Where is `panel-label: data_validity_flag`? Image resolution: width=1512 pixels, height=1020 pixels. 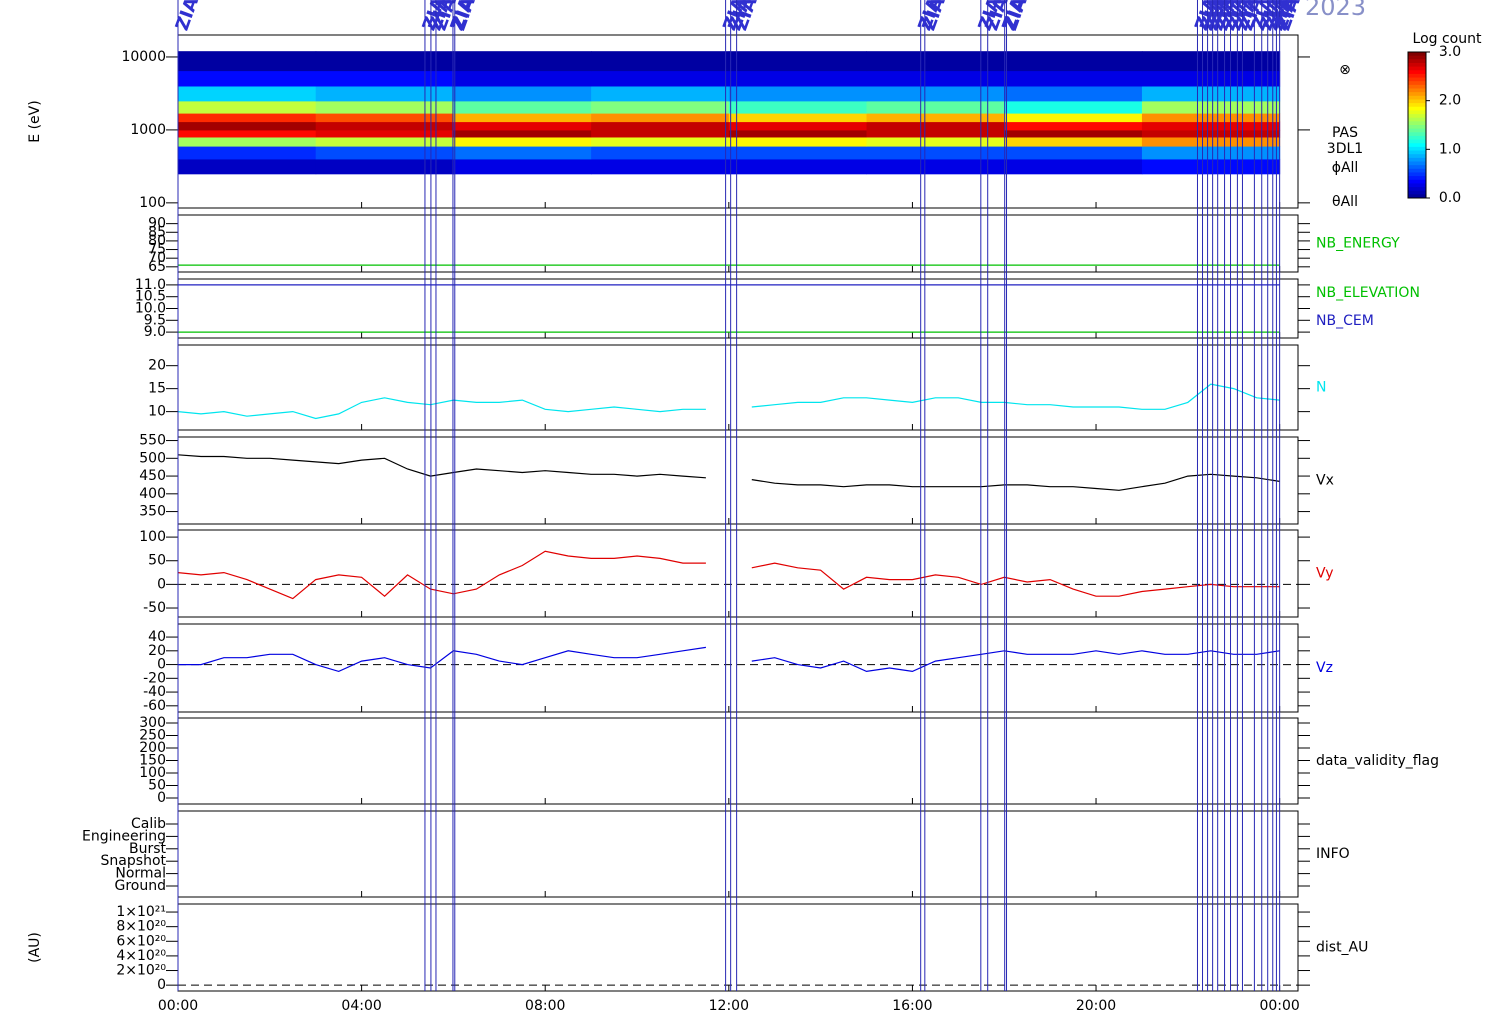
panel-label: data_validity_flag is located at coordinates (1377, 761).